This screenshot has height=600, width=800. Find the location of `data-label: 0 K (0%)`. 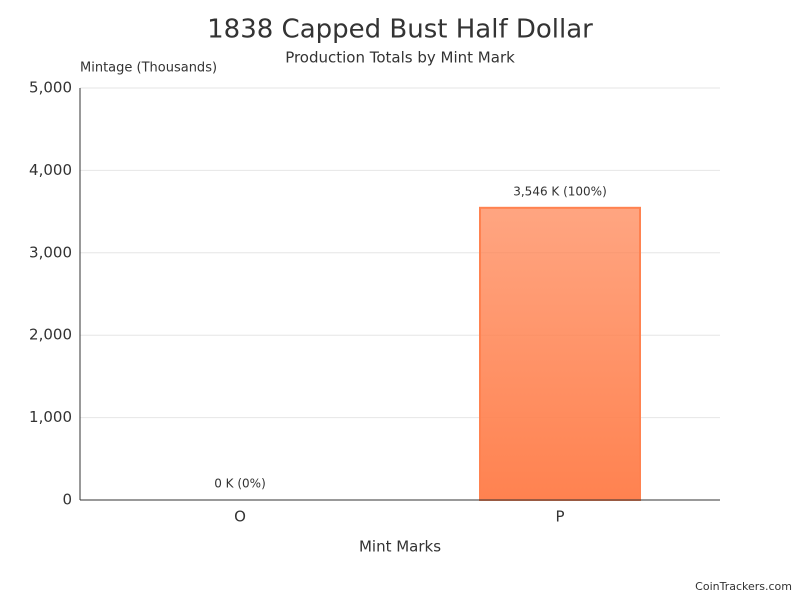

data-label: 0 K (0%) is located at coordinates (240, 484).